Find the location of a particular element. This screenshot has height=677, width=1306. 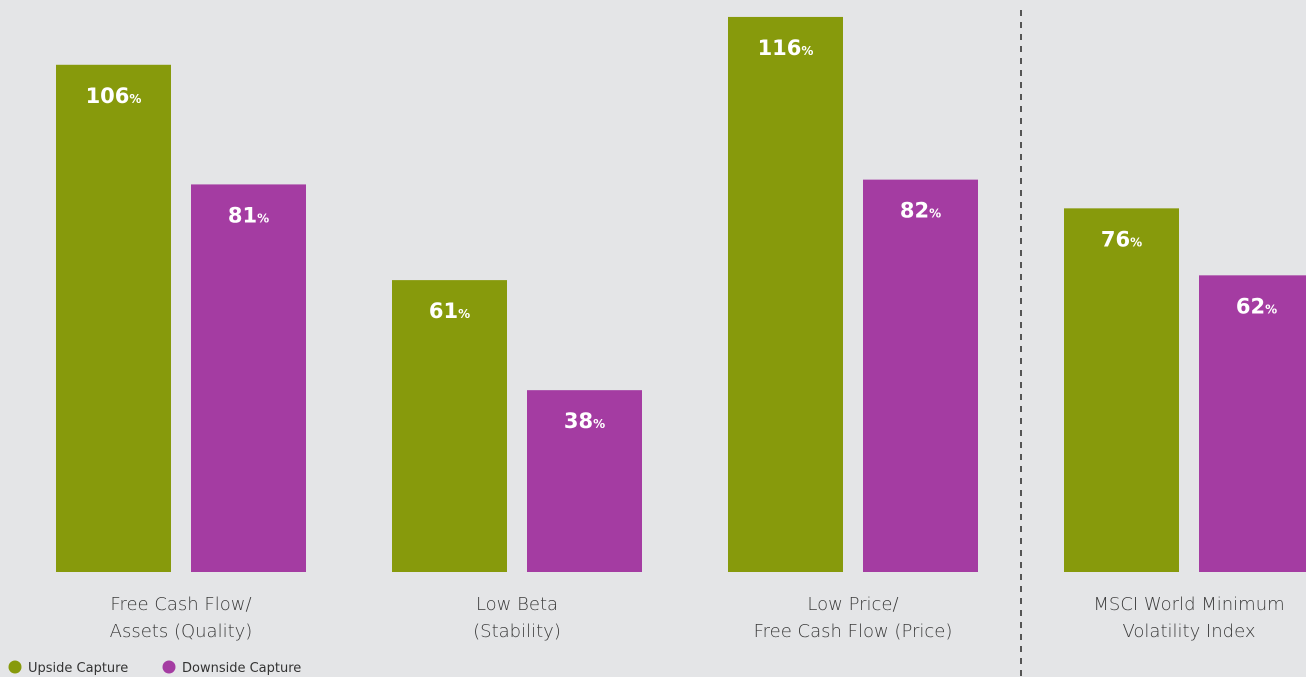

value-label: 76% is located at coordinates (1121, 239).